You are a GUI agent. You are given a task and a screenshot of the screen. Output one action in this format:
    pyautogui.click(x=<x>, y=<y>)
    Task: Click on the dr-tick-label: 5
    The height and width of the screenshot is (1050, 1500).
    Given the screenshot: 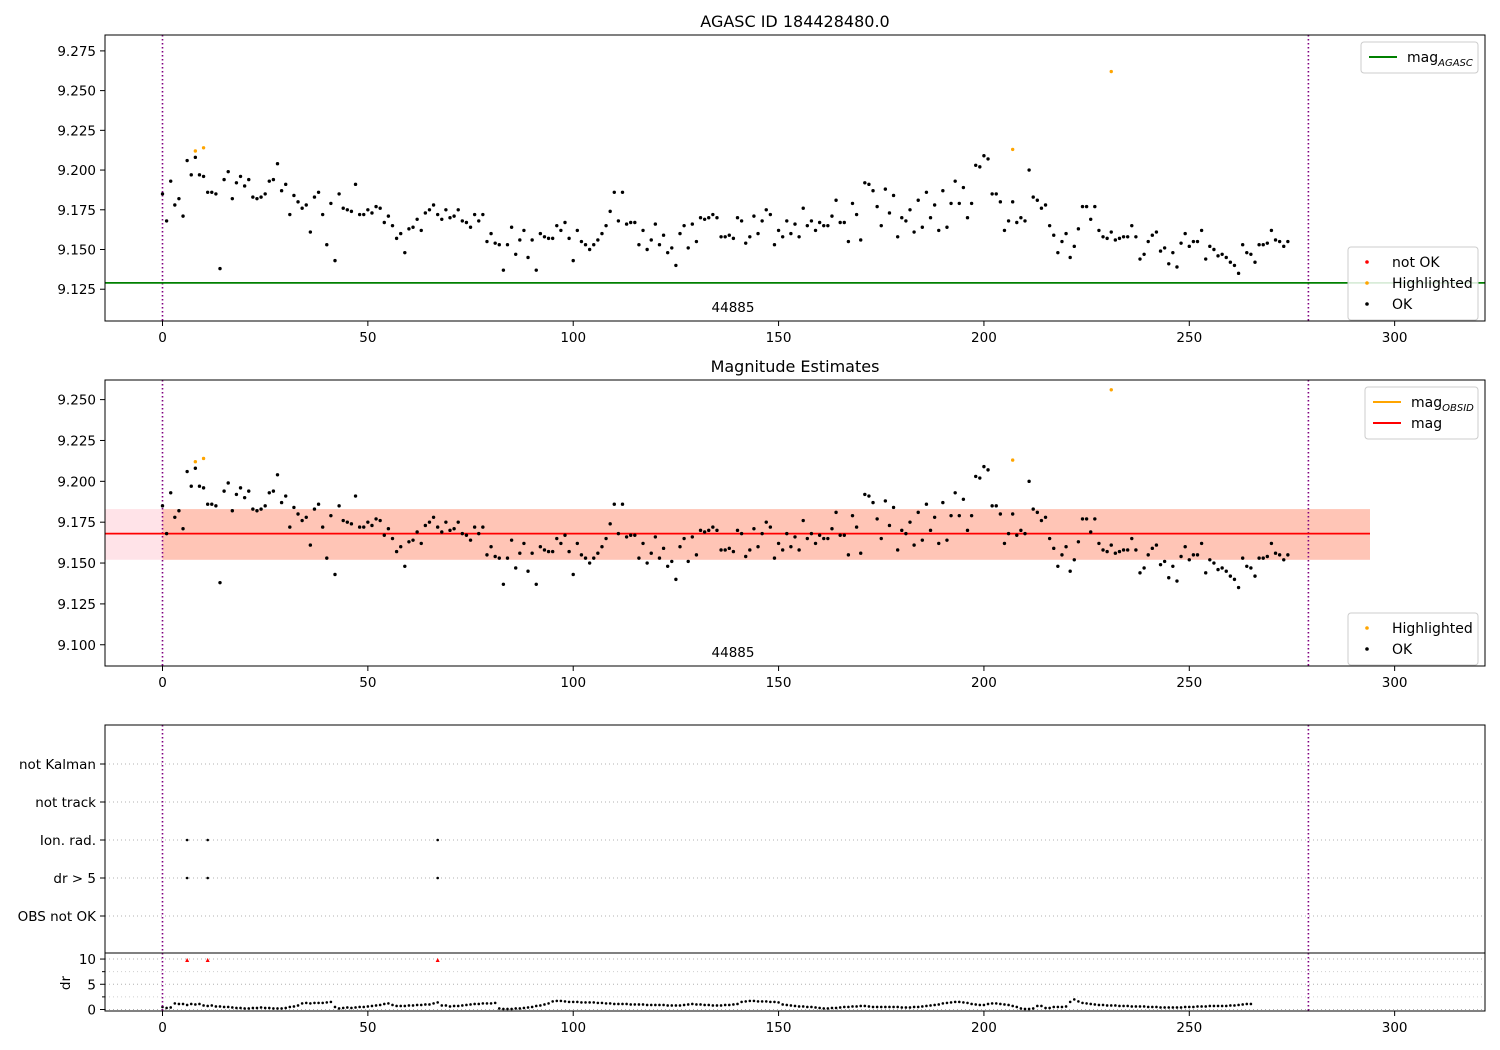 What is the action you would take?
    pyautogui.click(x=91, y=985)
    